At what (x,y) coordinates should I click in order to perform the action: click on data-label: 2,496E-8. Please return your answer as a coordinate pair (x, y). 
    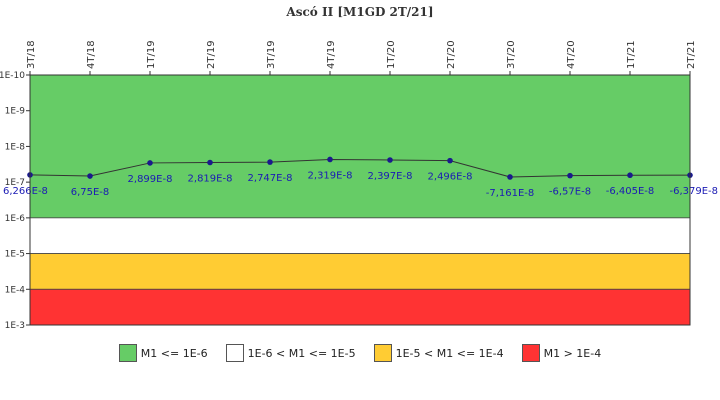
    Looking at the image, I should click on (450, 177).